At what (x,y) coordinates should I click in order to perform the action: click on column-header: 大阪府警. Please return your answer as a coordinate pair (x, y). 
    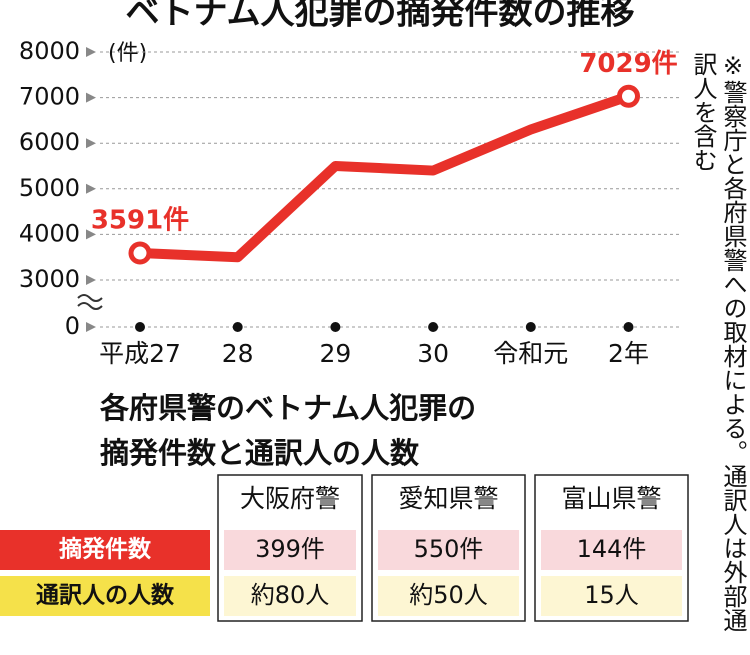
    Looking at the image, I should click on (290, 498).